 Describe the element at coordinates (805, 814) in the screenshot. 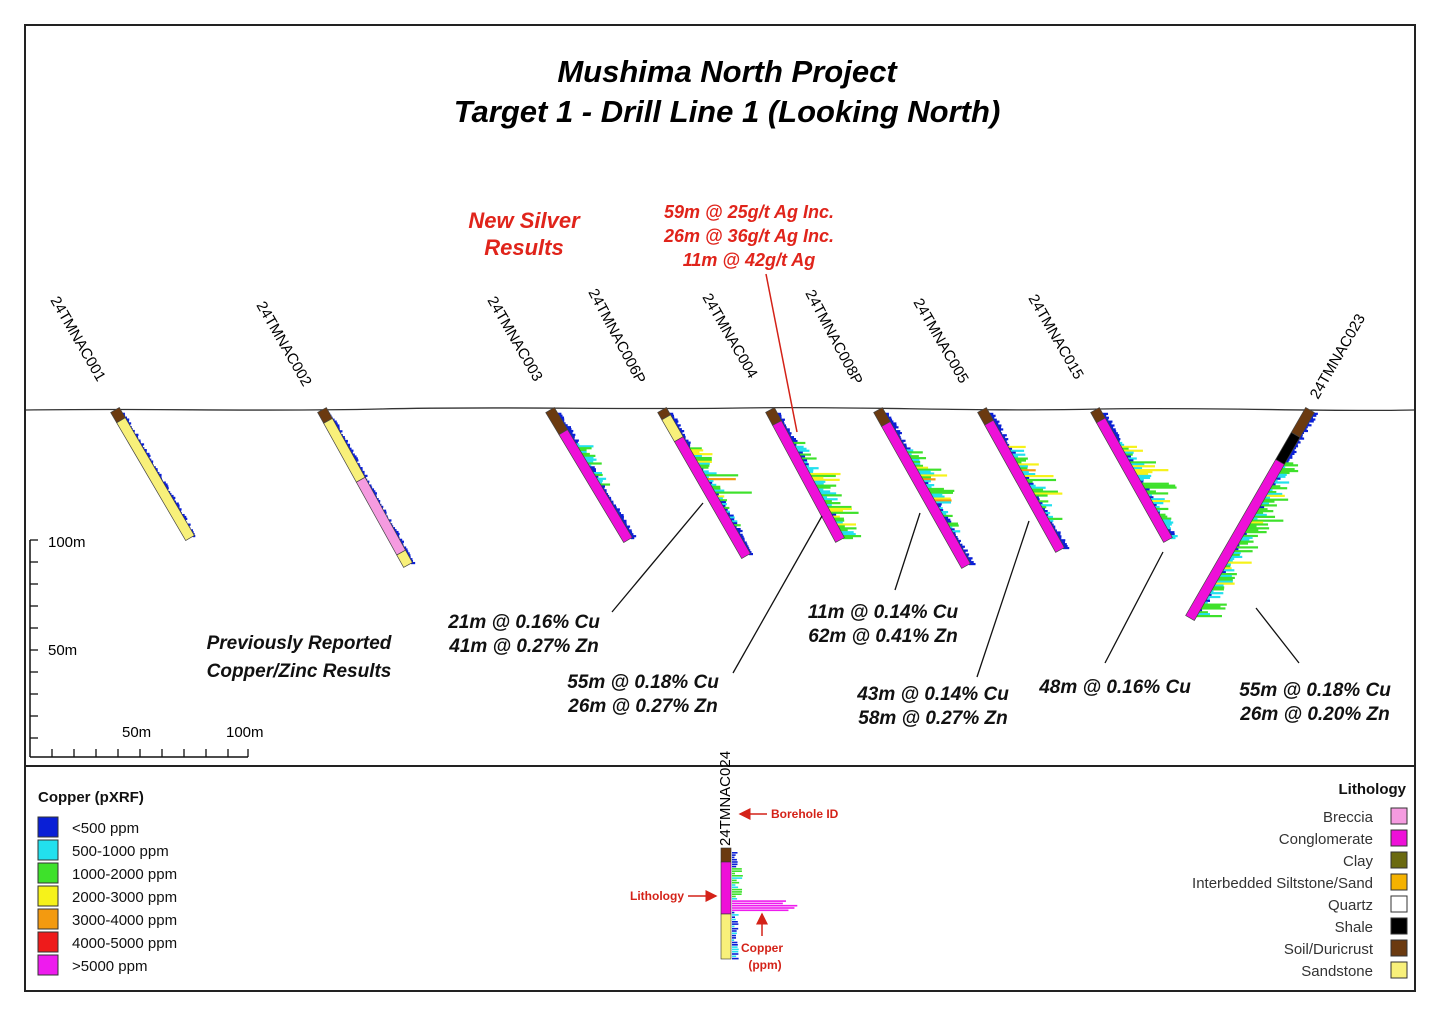

I see `key-borehole-id: Borehole ID` at that location.